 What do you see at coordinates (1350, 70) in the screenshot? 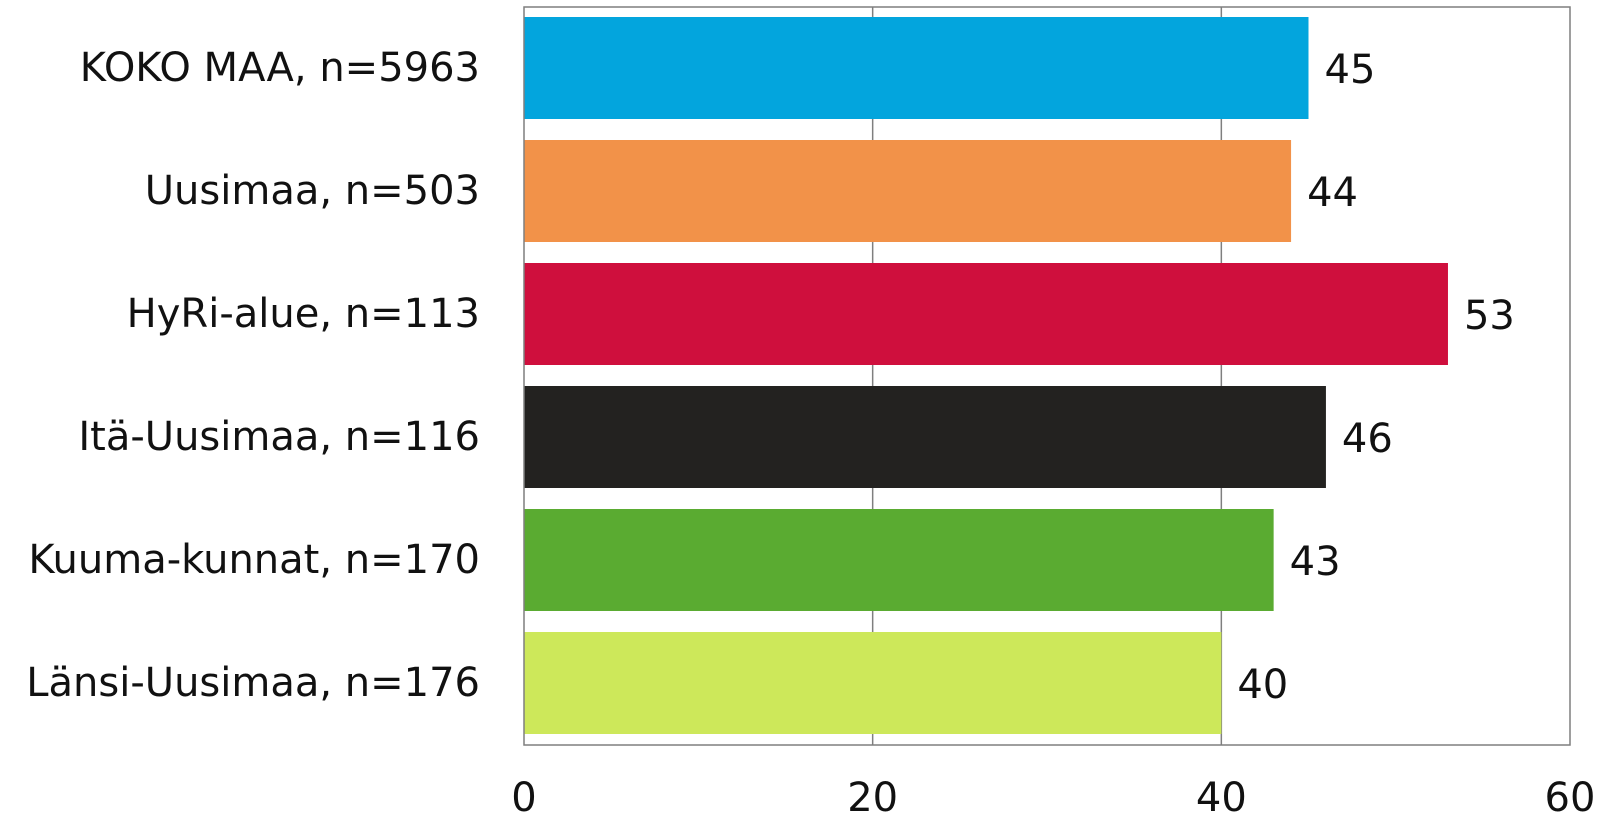
I see `value-label-0: 45` at bounding box center [1350, 70].